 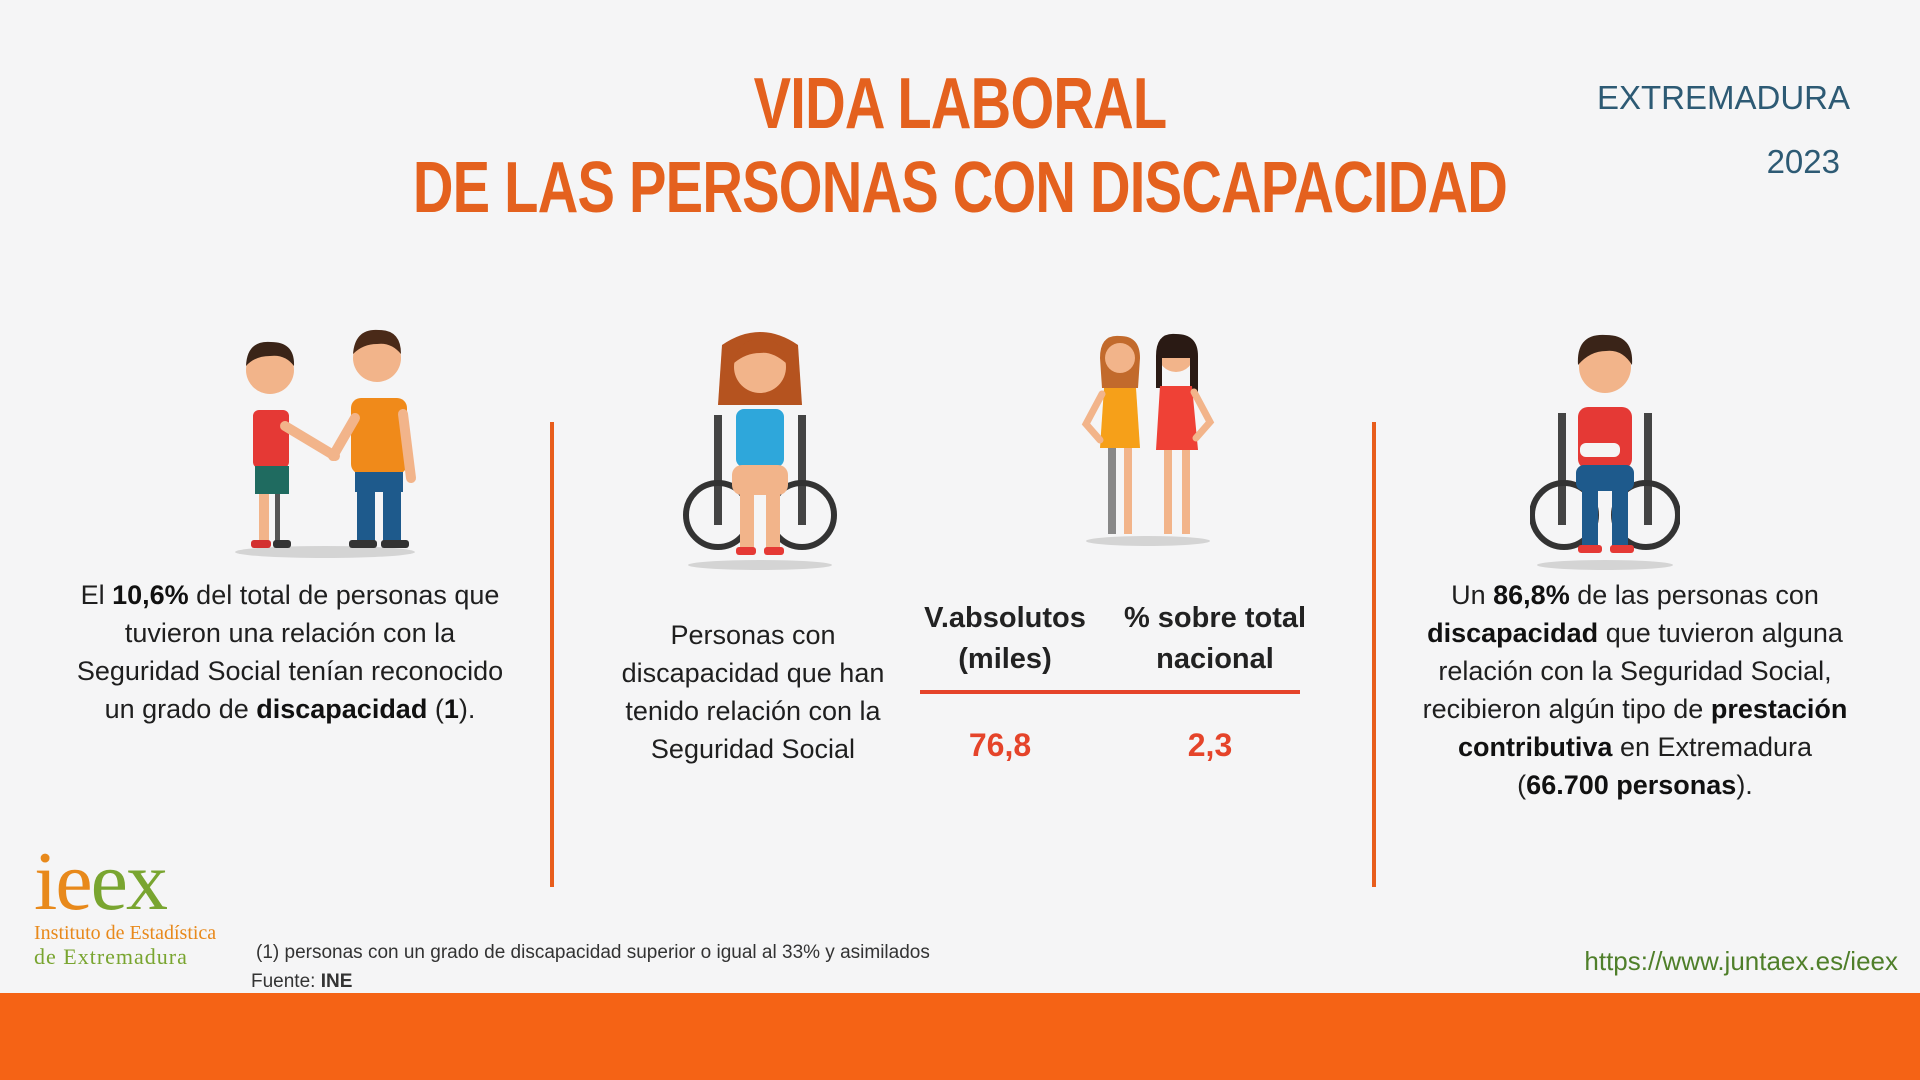 I want to click on left-disability-term: discapacidad, so click(x=342, y=709).